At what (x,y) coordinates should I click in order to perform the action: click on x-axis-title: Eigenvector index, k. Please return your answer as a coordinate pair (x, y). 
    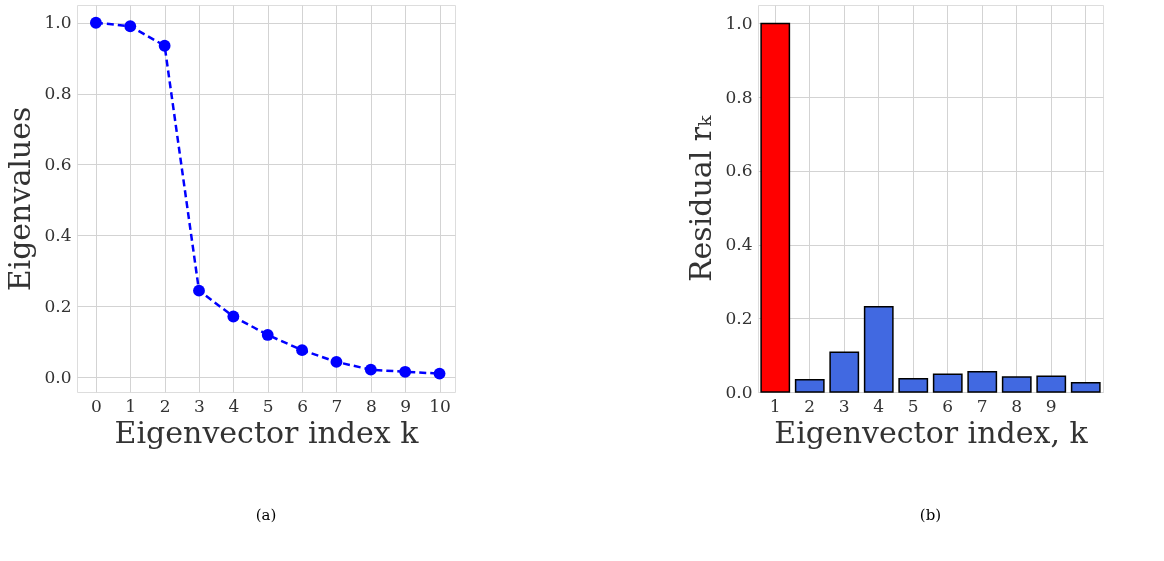
    Looking at the image, I should click on (931, 432).